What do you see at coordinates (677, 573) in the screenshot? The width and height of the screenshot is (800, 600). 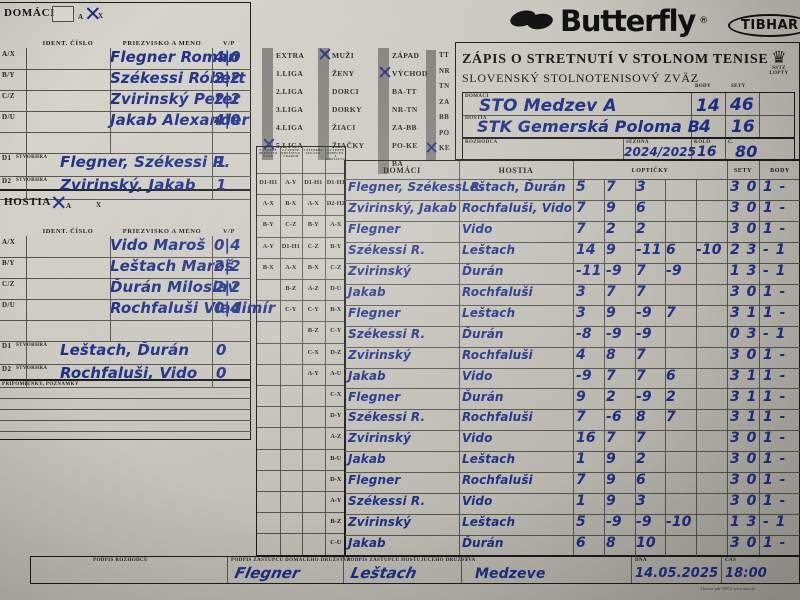 I see `date-value: 14.05.2025` at bounding box center [677, 573].